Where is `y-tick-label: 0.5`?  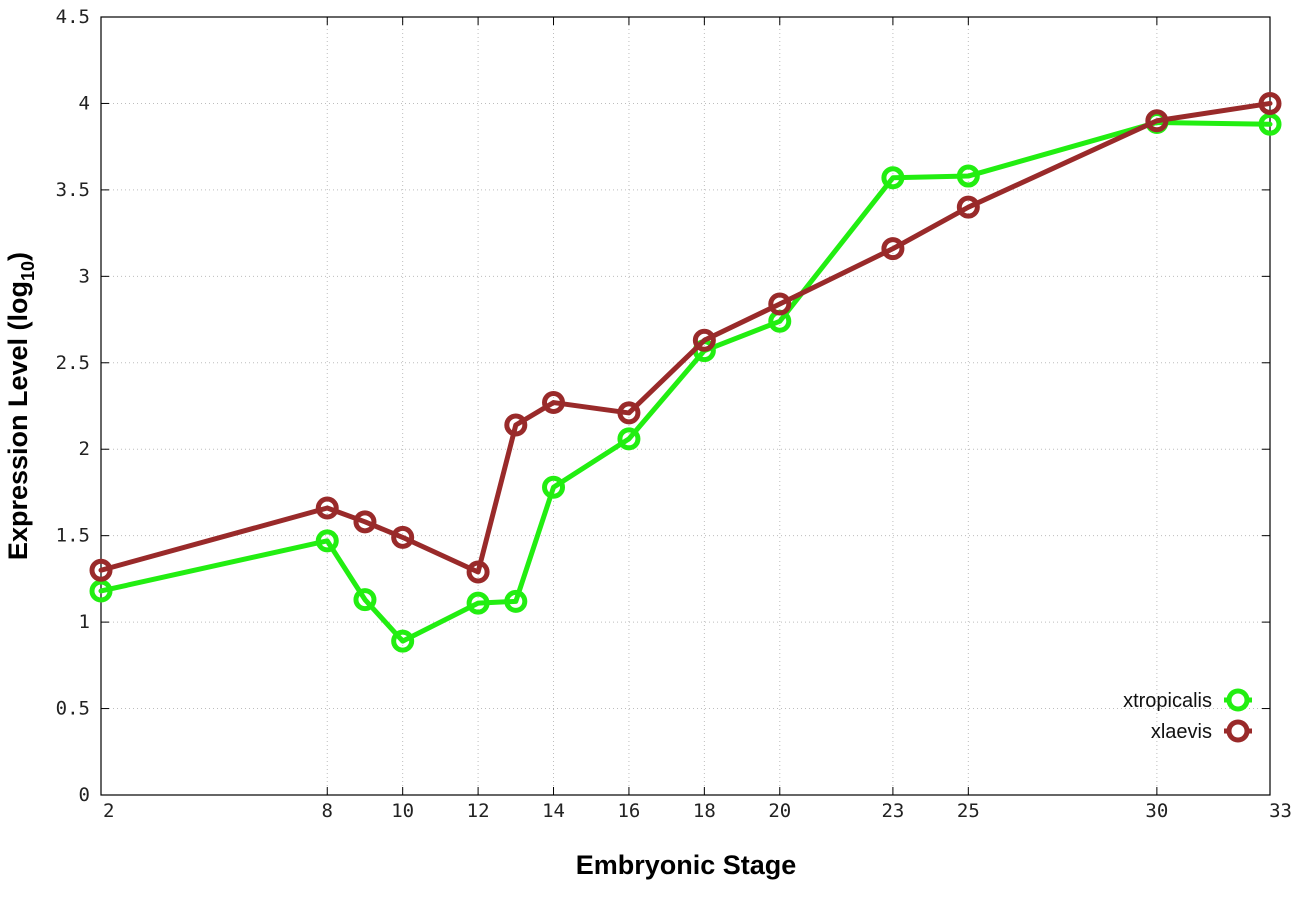 y-tick-label: 0.5 is located at coordinates (73, 709).